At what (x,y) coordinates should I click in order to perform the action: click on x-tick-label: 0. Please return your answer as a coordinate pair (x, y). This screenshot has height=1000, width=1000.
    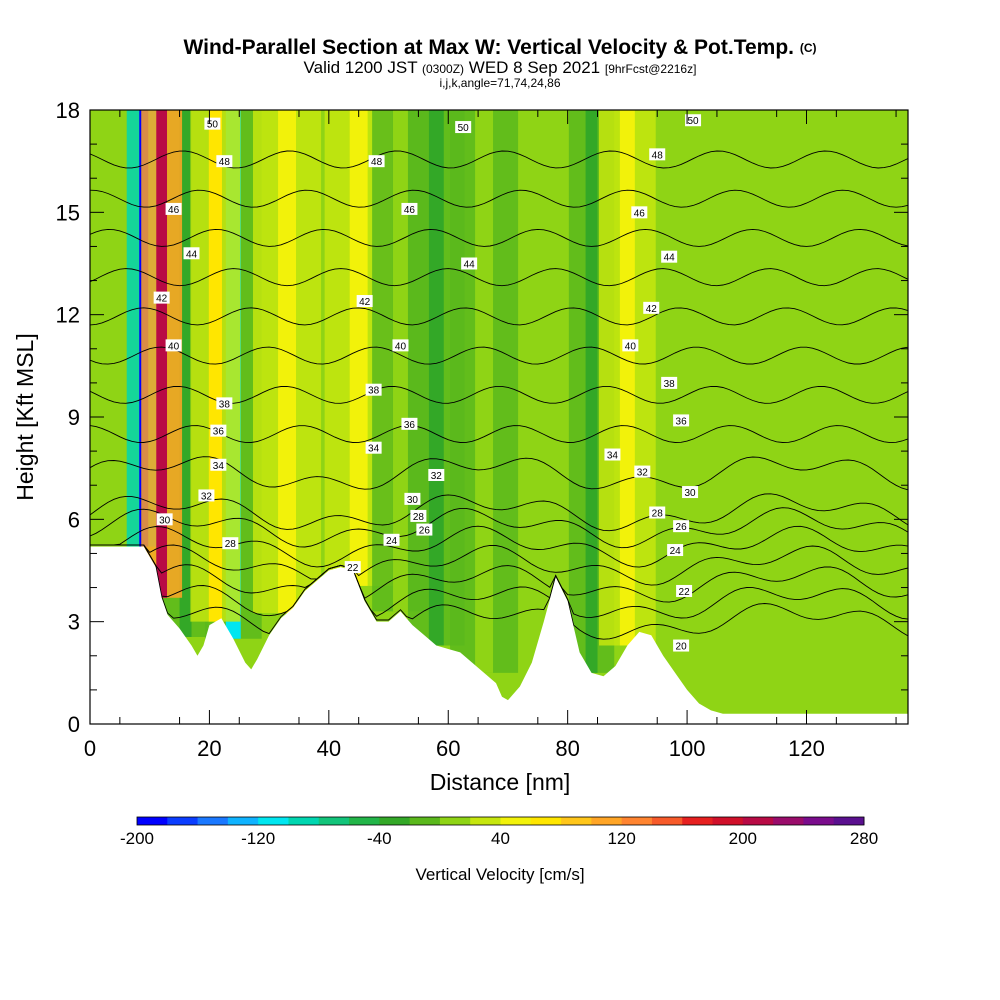
    Looking at the image, I should click on (90, 748).